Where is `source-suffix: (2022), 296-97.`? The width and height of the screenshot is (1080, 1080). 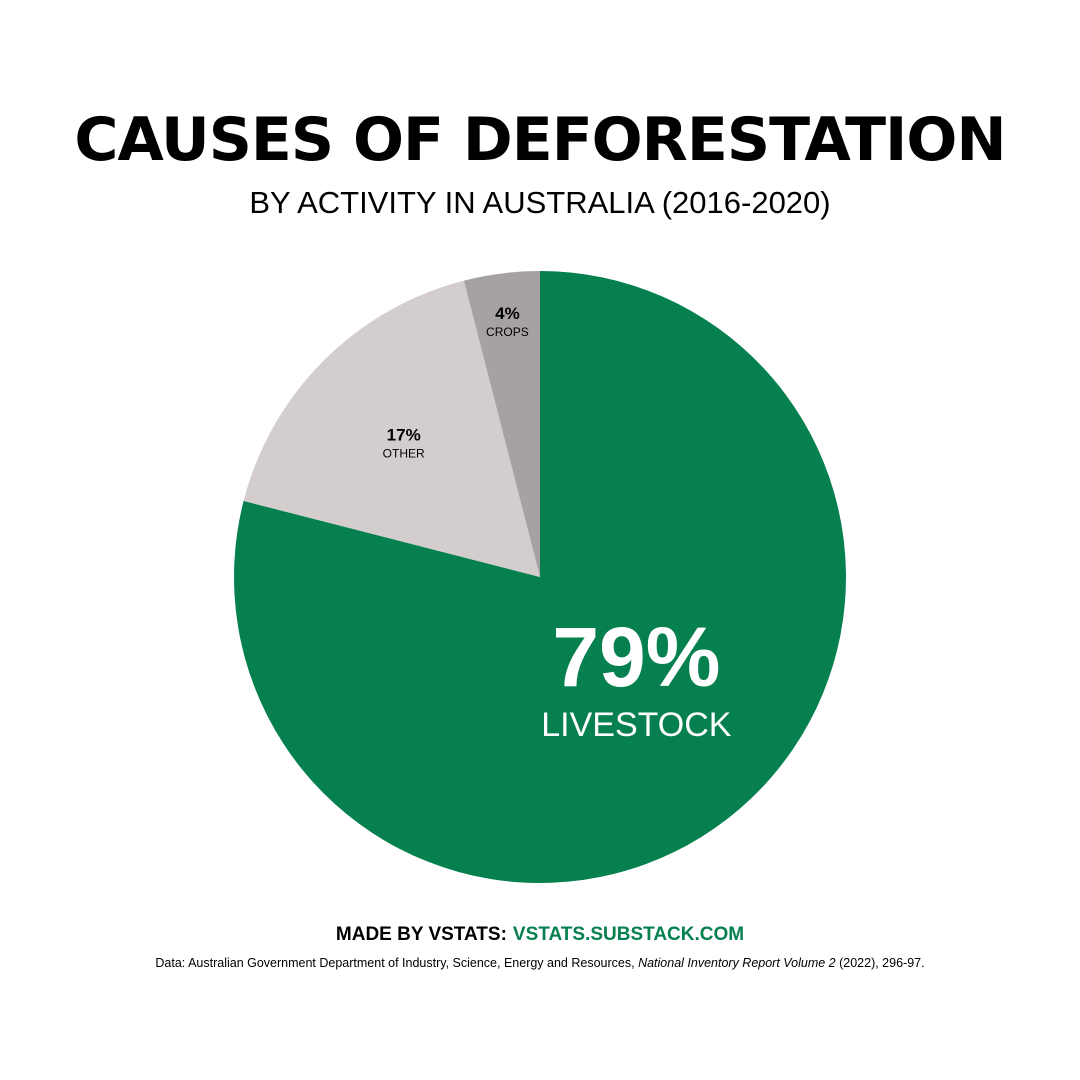 source-suffix: (2022), 296-97. is located at coordinates (880, 963).